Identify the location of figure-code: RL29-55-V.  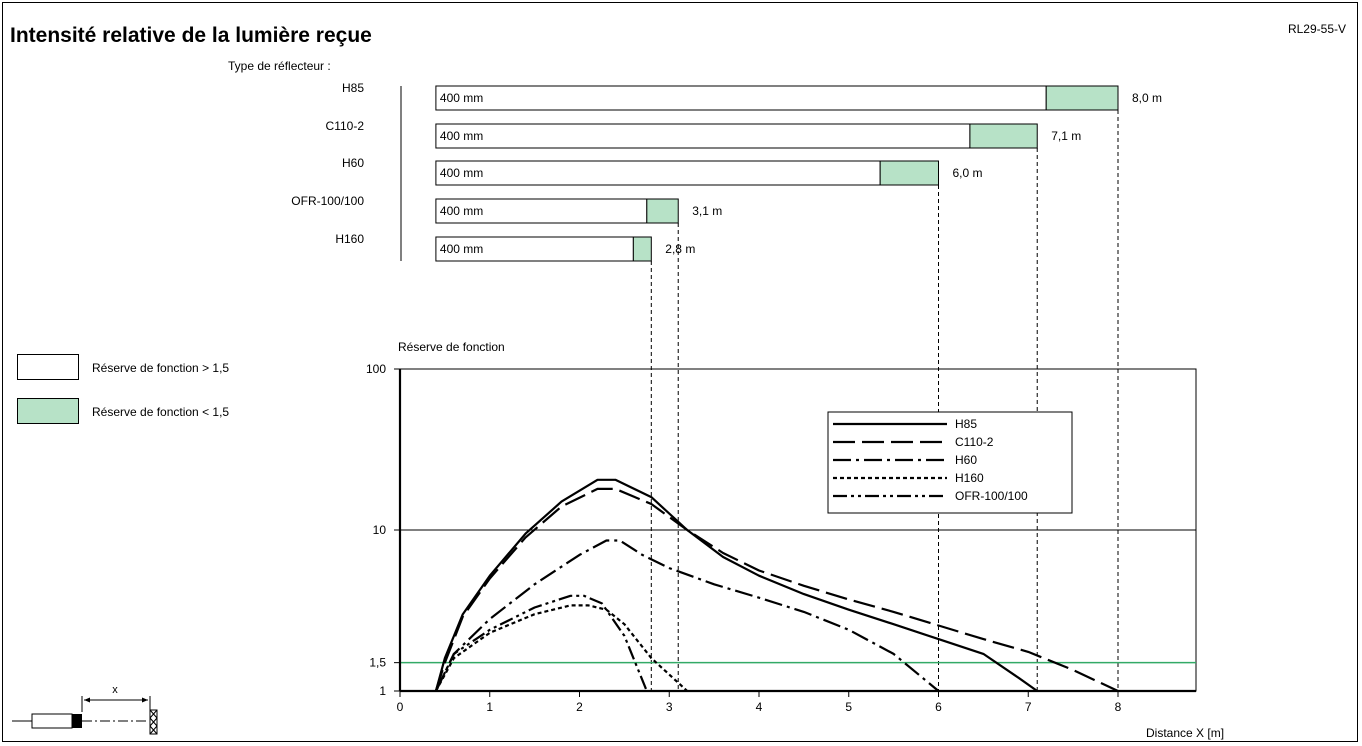
(1316, 29).